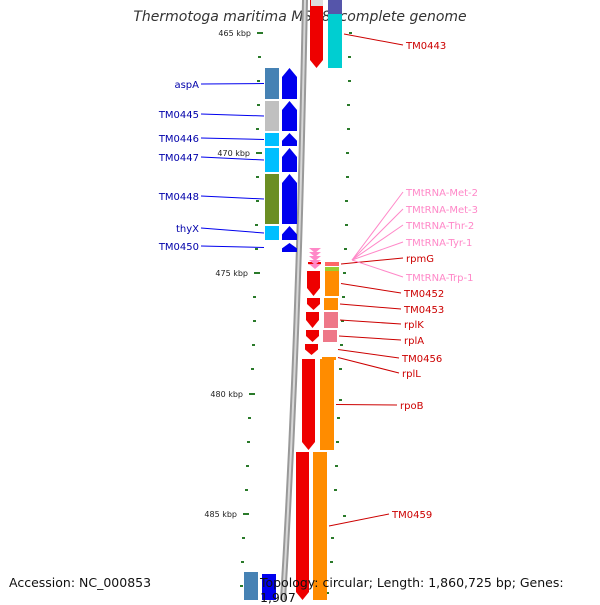  I want to click on accession-text: Accession: NC_000853, so click(80, 582).